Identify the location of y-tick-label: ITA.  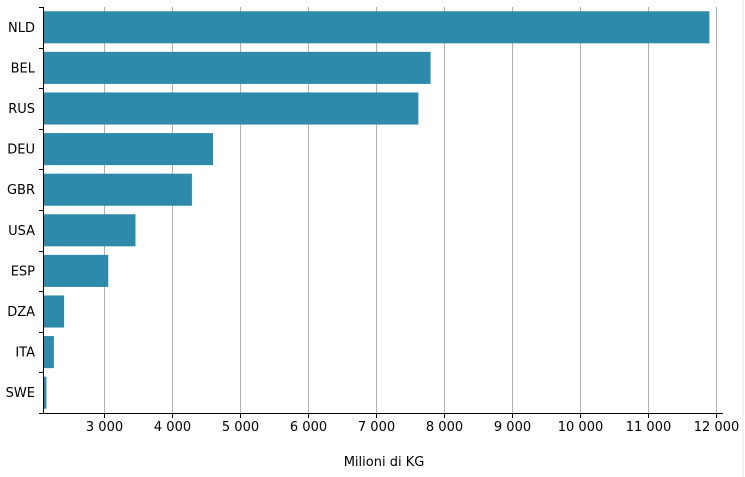
(25, 353).